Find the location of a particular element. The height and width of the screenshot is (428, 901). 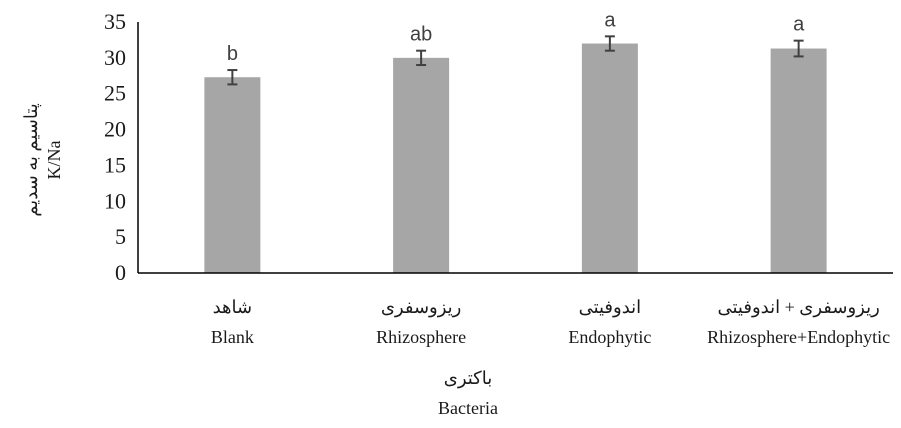

category-label-fa: ریزوسفری + اندوفیتی is located at coordinates (798, 307).